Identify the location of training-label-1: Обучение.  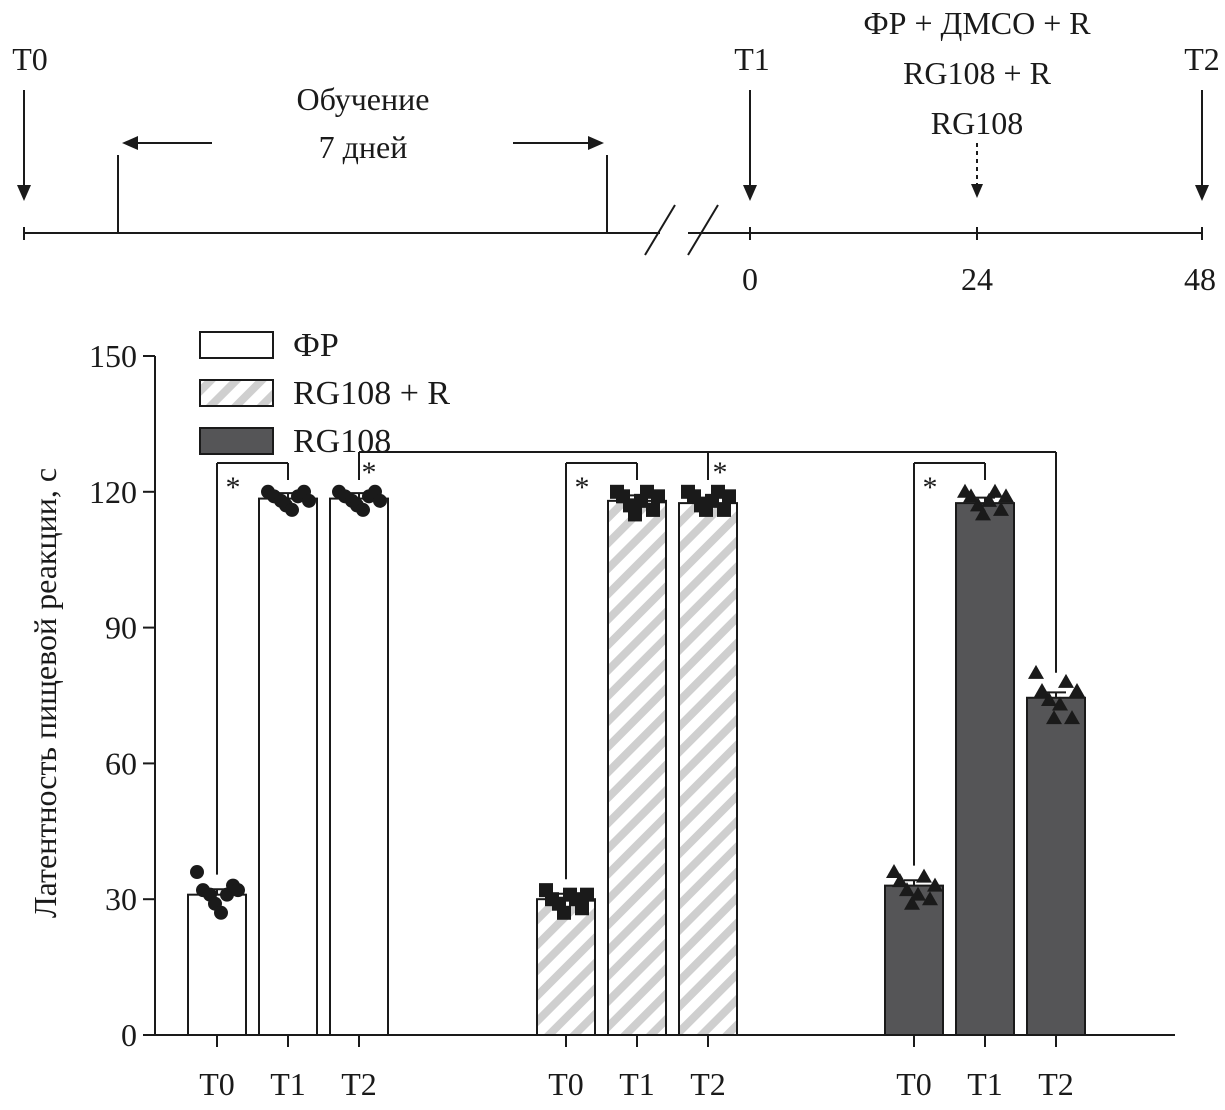
(363, 99).